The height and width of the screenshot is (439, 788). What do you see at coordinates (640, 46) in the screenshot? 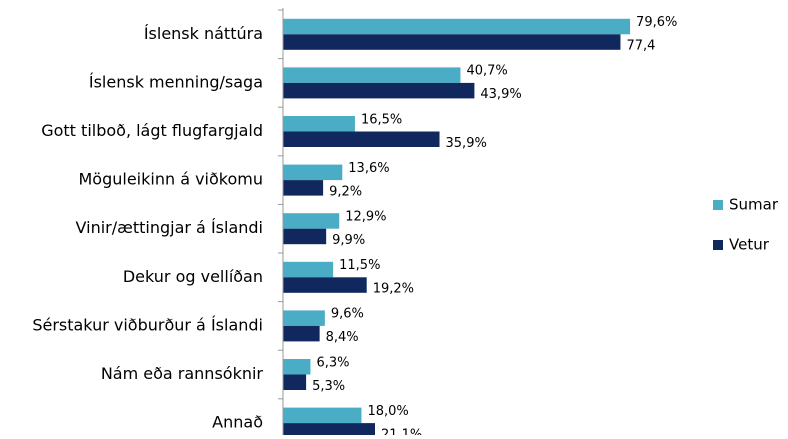
I see `value-label: 77,4` at bounding box center [640, 46].